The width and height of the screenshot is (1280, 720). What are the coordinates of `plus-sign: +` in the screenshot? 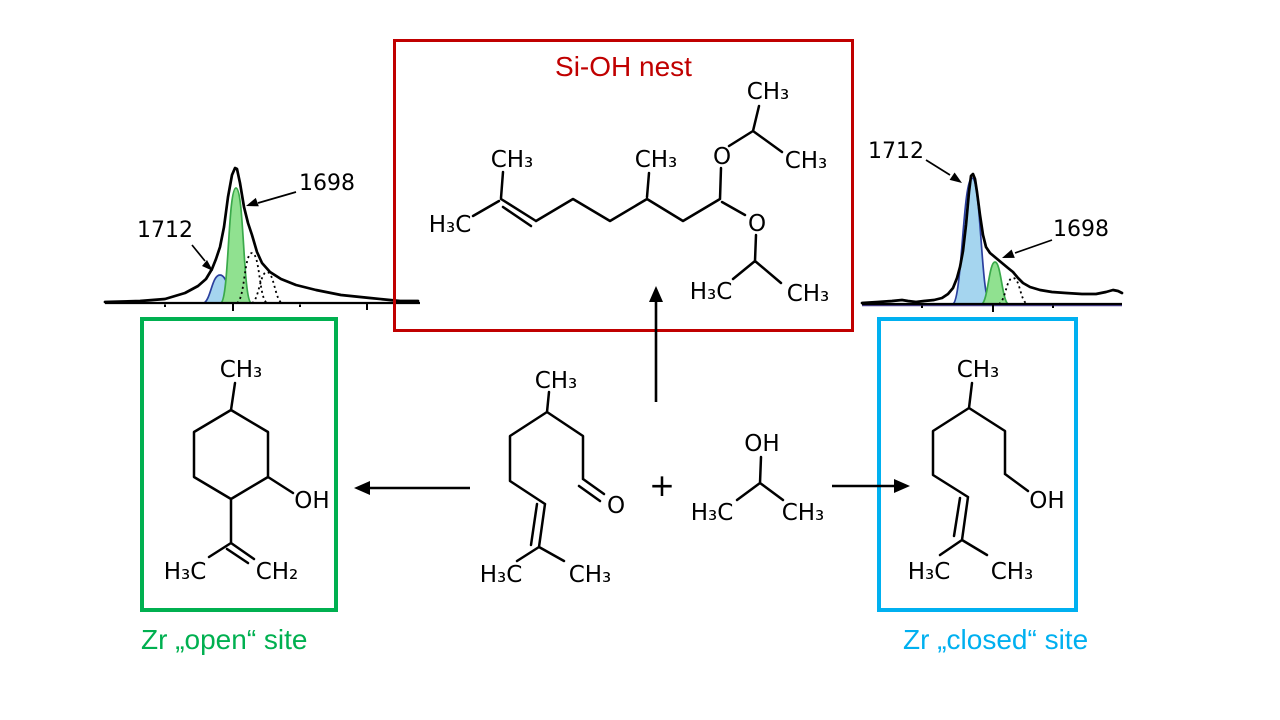 It's located at (662, 486).